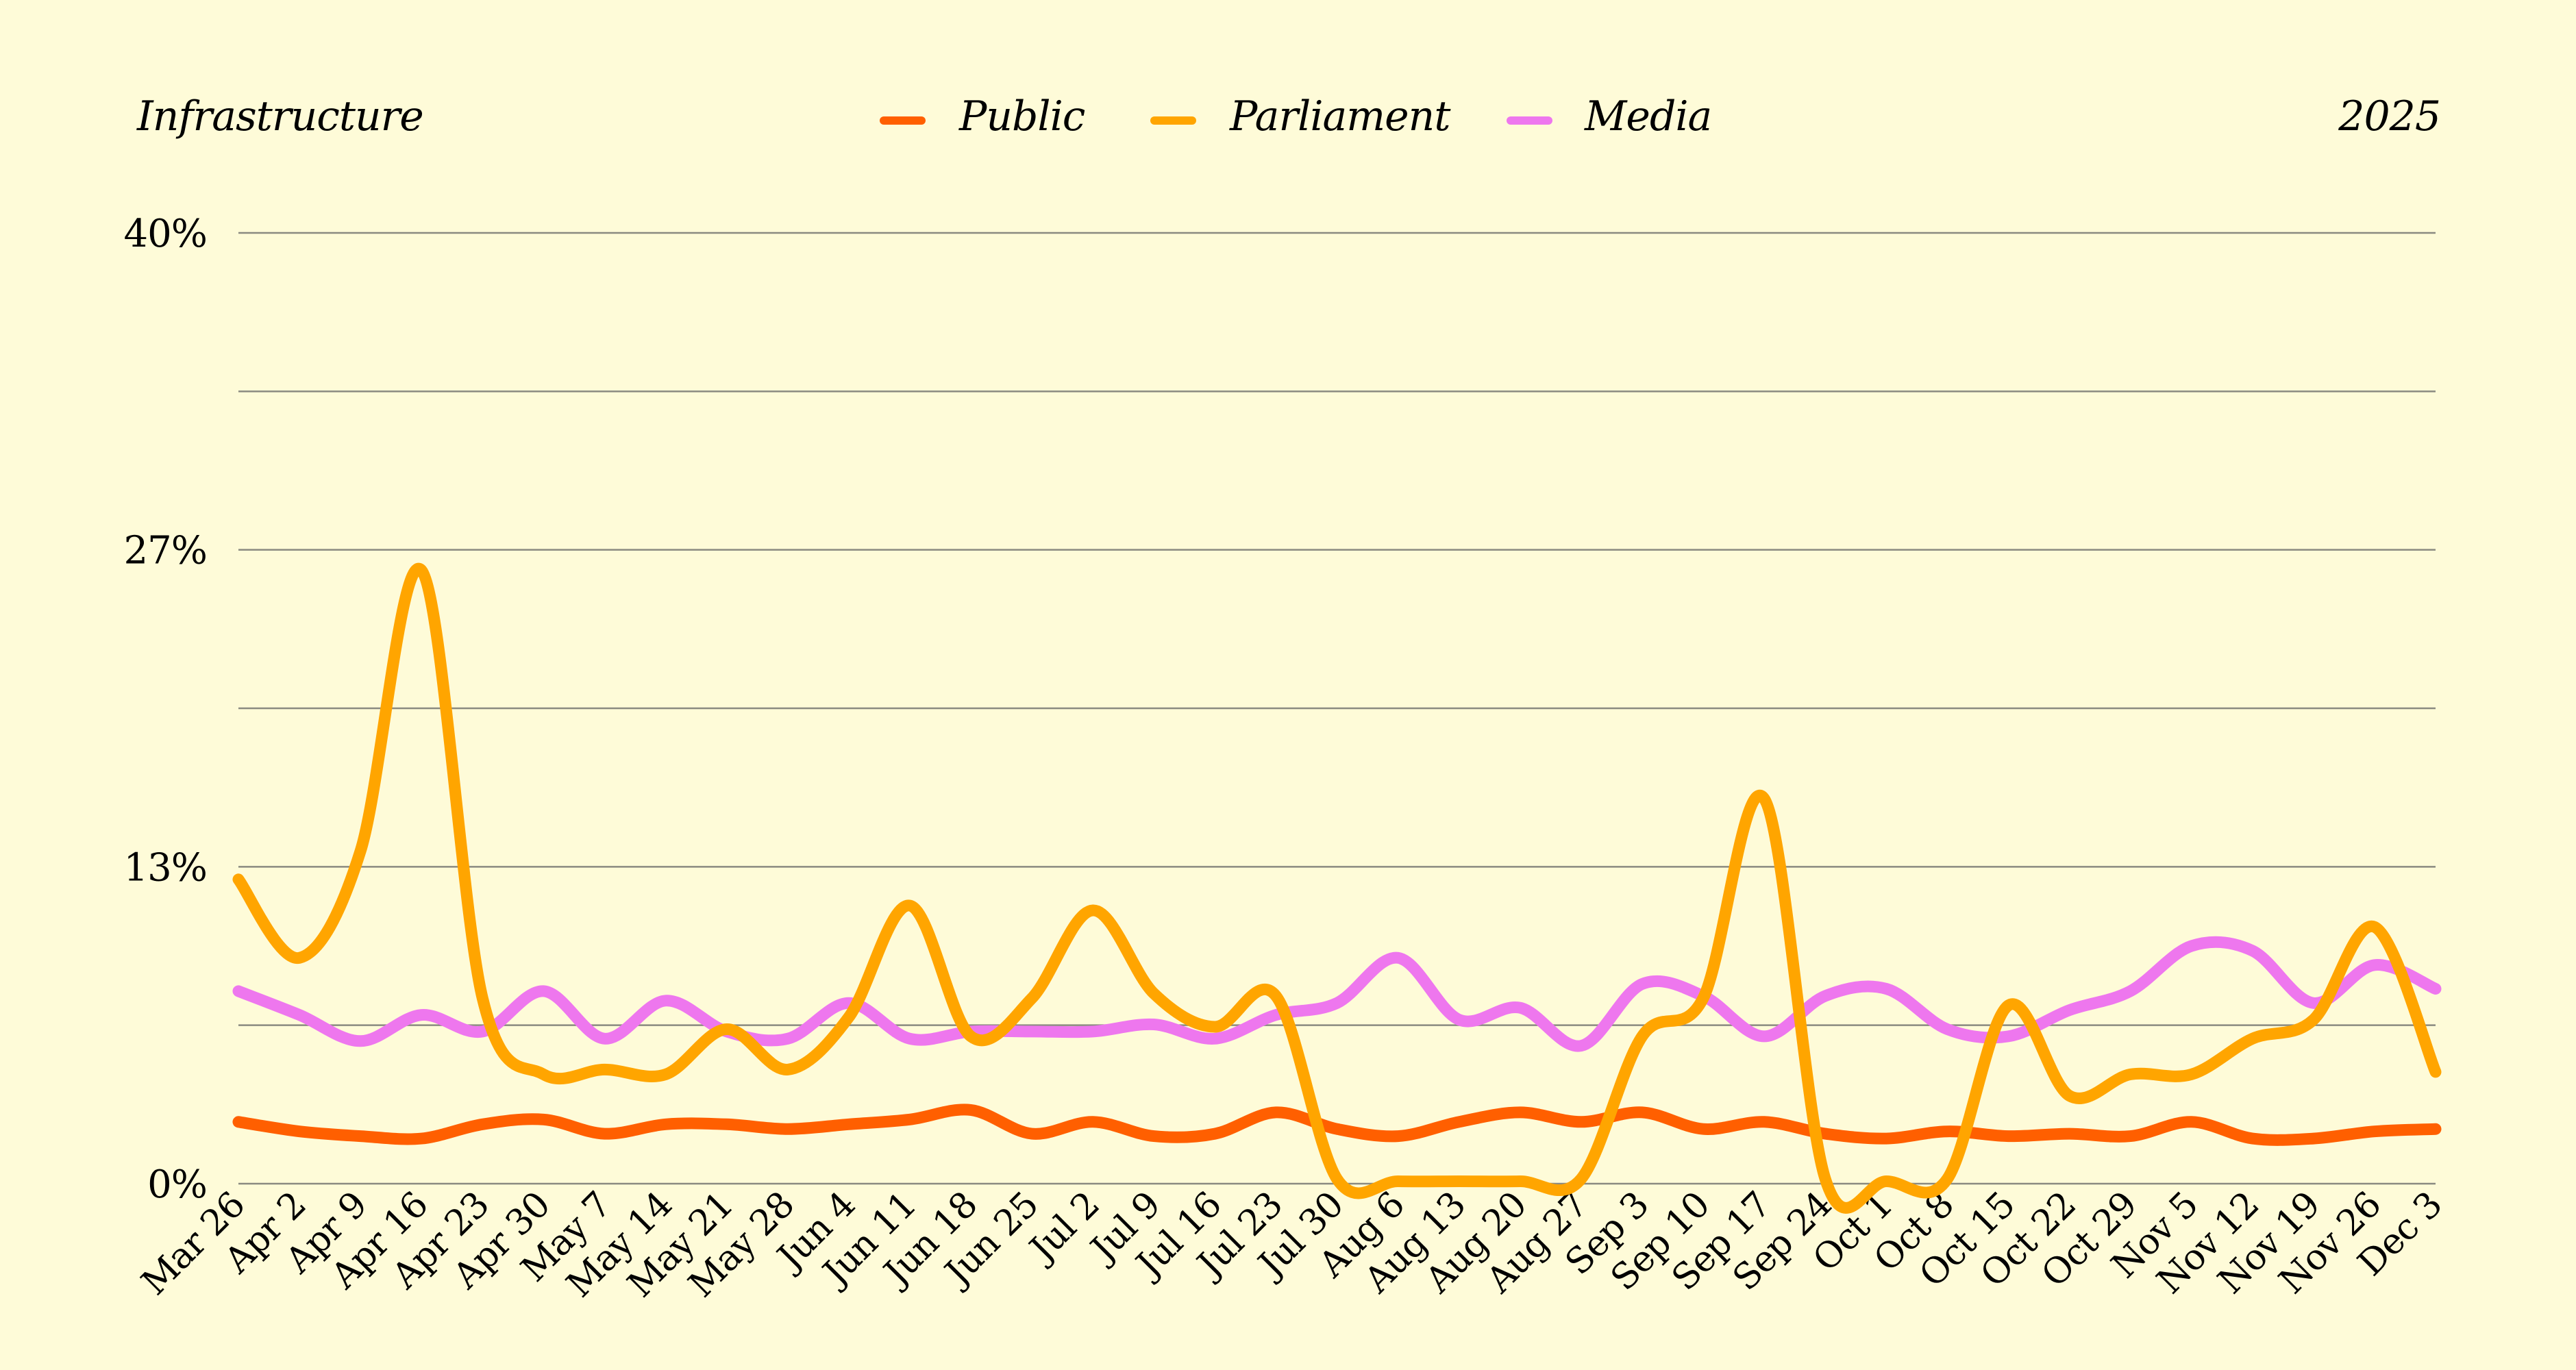  I want to click on legend-item-parliament: Parliament, so click(1301, 116).